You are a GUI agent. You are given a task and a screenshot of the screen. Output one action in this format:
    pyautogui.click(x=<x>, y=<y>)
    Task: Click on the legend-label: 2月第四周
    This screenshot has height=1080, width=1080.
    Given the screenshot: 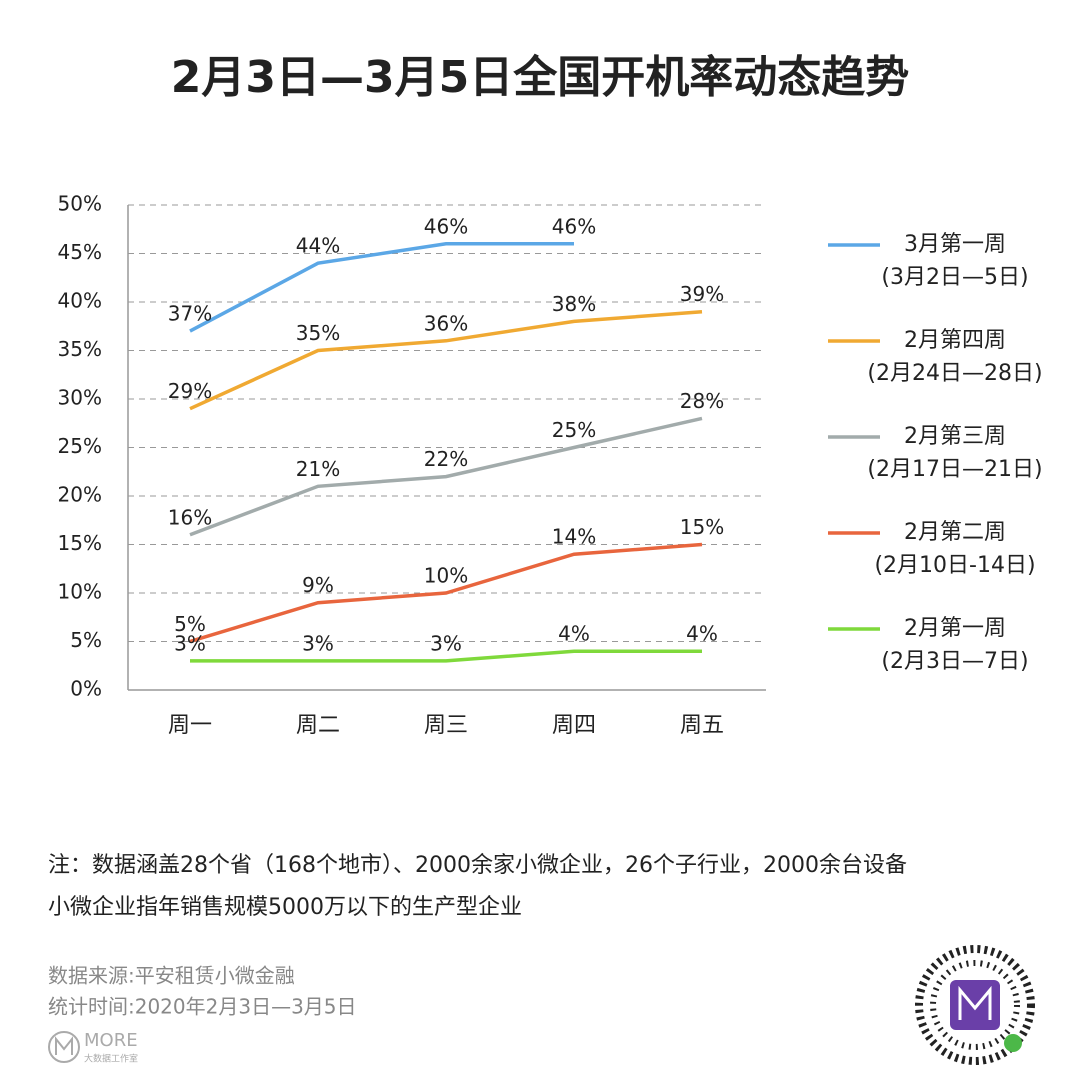 What is the action you would take?
    pyautogui.click(x=955, y=340)
    